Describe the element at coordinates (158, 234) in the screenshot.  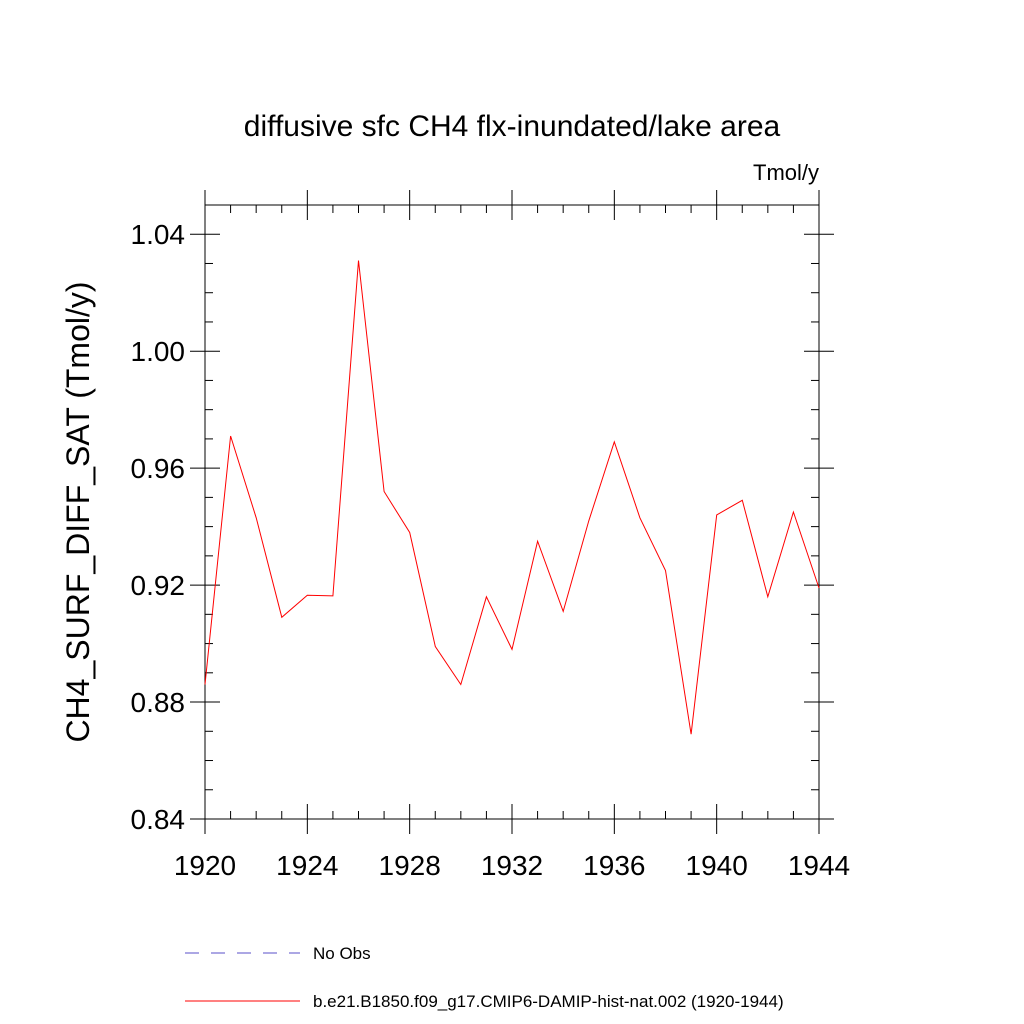
I see `y-tick-label: 1.04` at that location.